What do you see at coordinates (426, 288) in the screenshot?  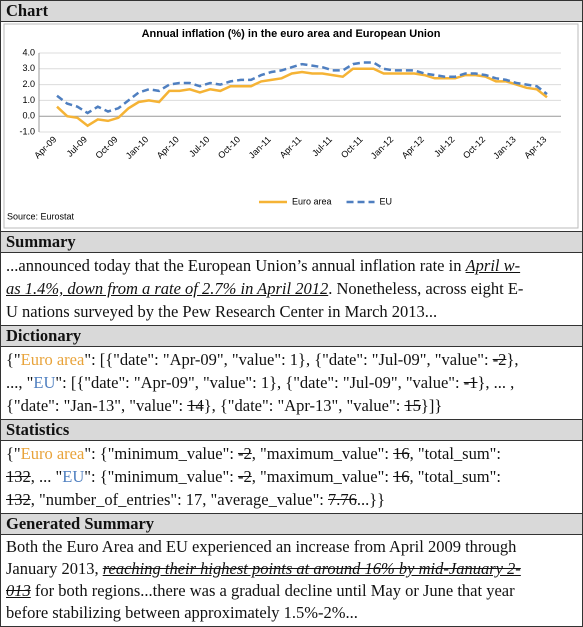 I see `text: . Nonetheless, across eight E-` at bounding box center [426, 288].